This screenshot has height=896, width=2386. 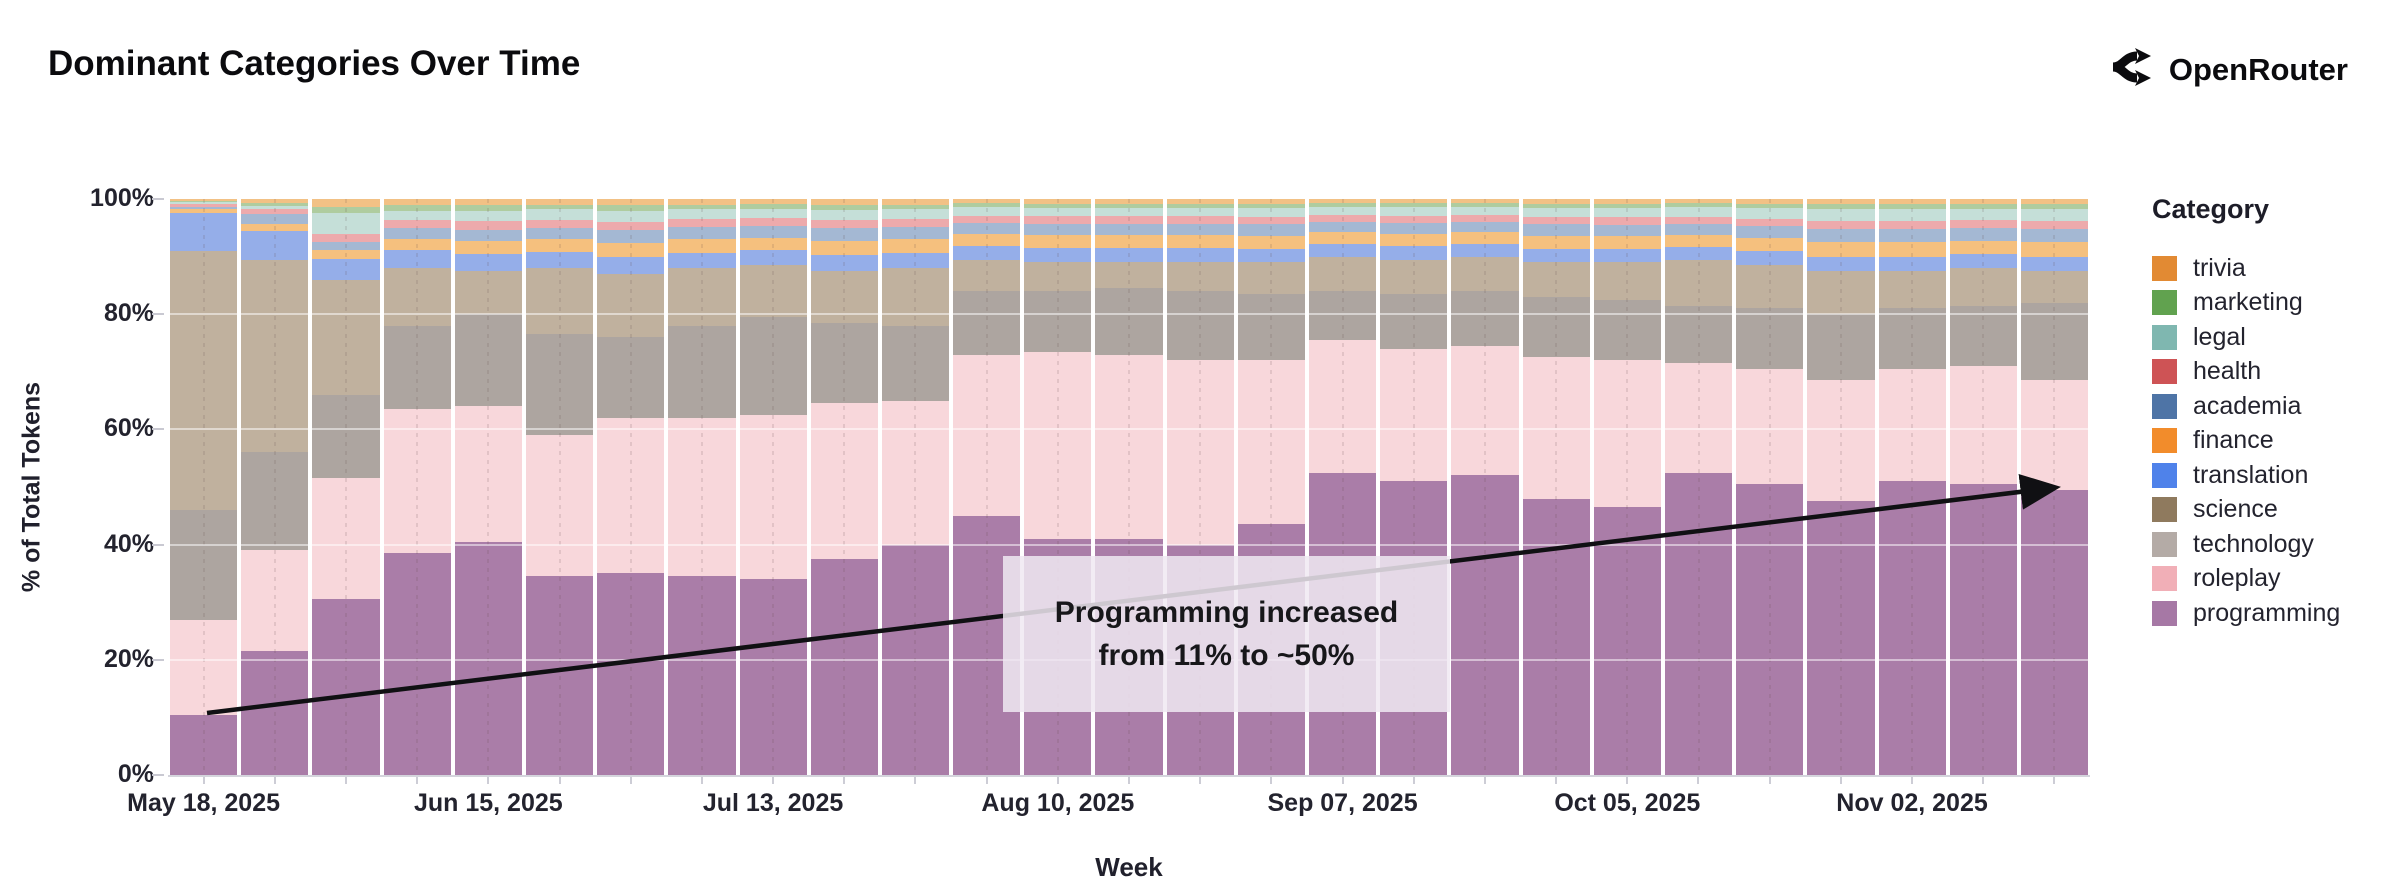 I want to click on legend-item-health: health, so click(x=2246, y=372).